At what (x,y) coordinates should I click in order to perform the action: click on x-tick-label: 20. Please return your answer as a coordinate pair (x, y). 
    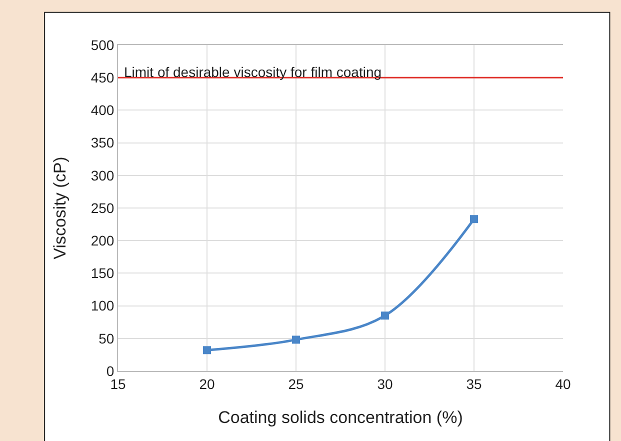
    Looking at the image, I should click on (207, 384).